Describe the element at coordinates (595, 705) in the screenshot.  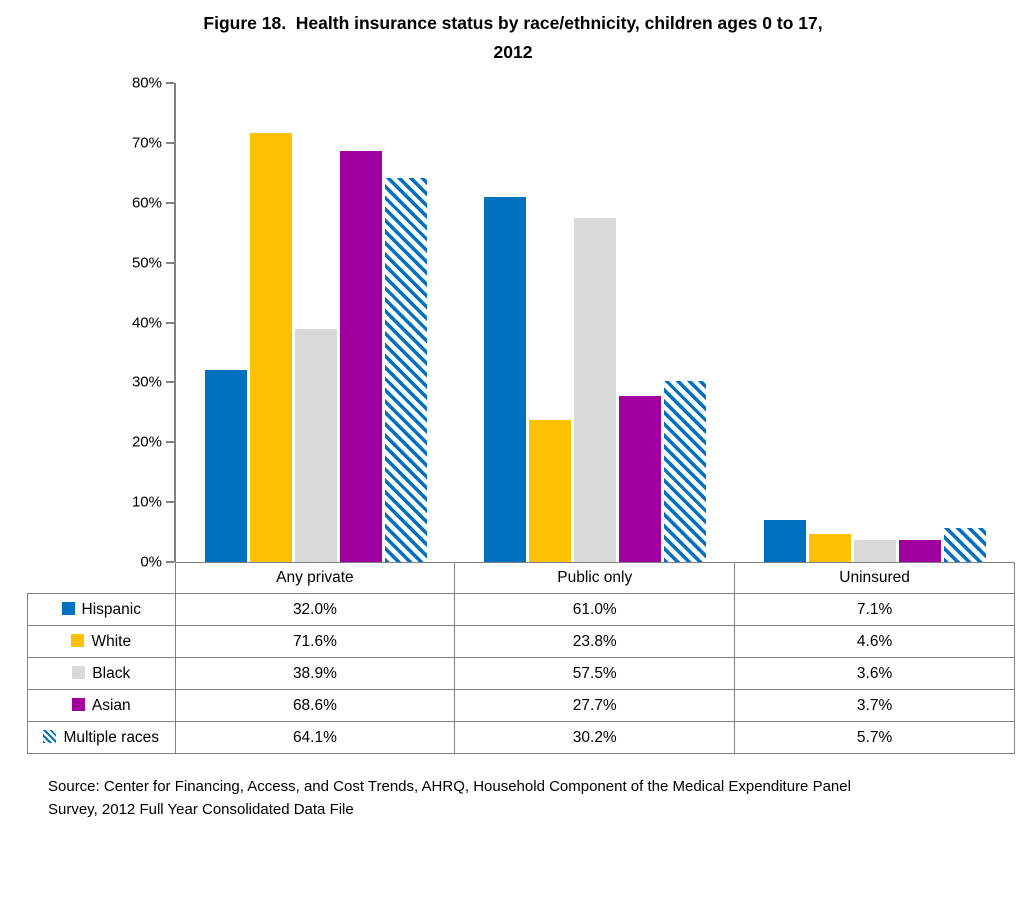
I see `value-asian-public-only: 27.7%` at that location.